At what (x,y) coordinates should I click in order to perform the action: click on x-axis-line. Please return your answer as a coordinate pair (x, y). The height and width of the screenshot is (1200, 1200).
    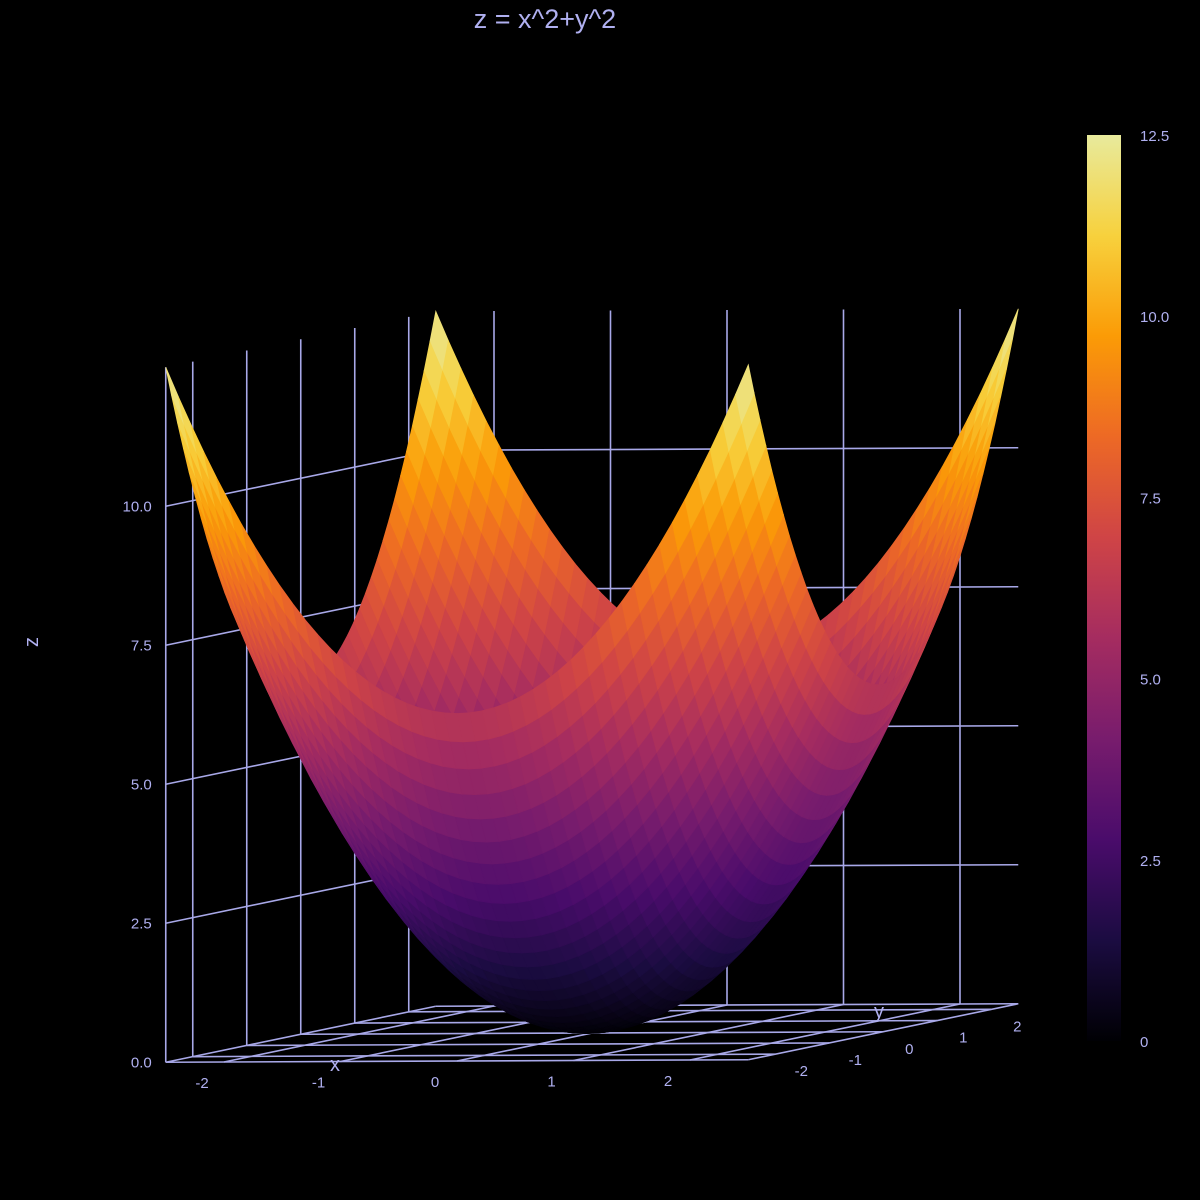
    Looking at the image, I should click on (457, 1061).